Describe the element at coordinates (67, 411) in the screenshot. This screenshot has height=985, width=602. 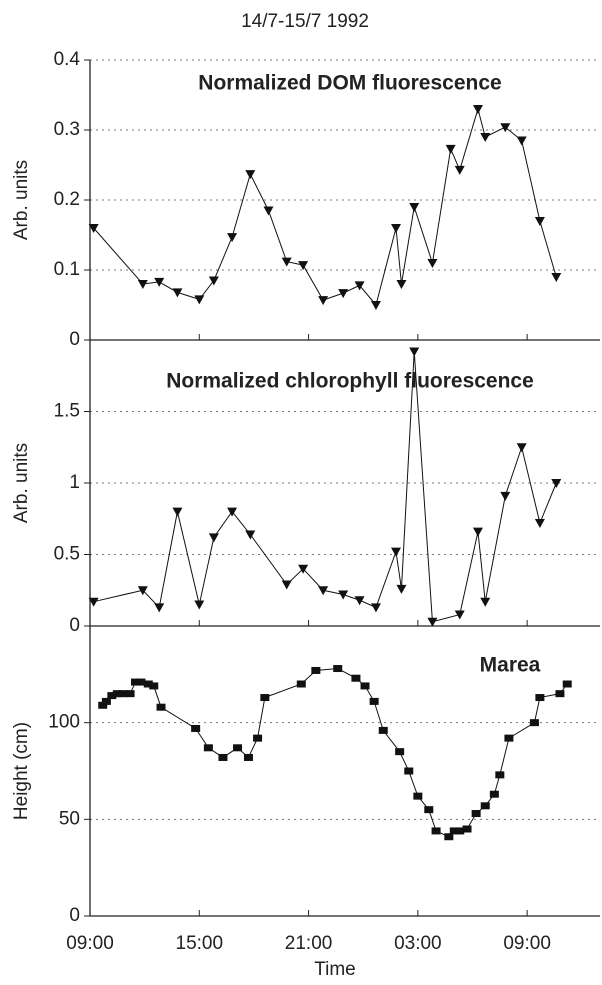
I see `y-tick-label: 1.5` at that location.